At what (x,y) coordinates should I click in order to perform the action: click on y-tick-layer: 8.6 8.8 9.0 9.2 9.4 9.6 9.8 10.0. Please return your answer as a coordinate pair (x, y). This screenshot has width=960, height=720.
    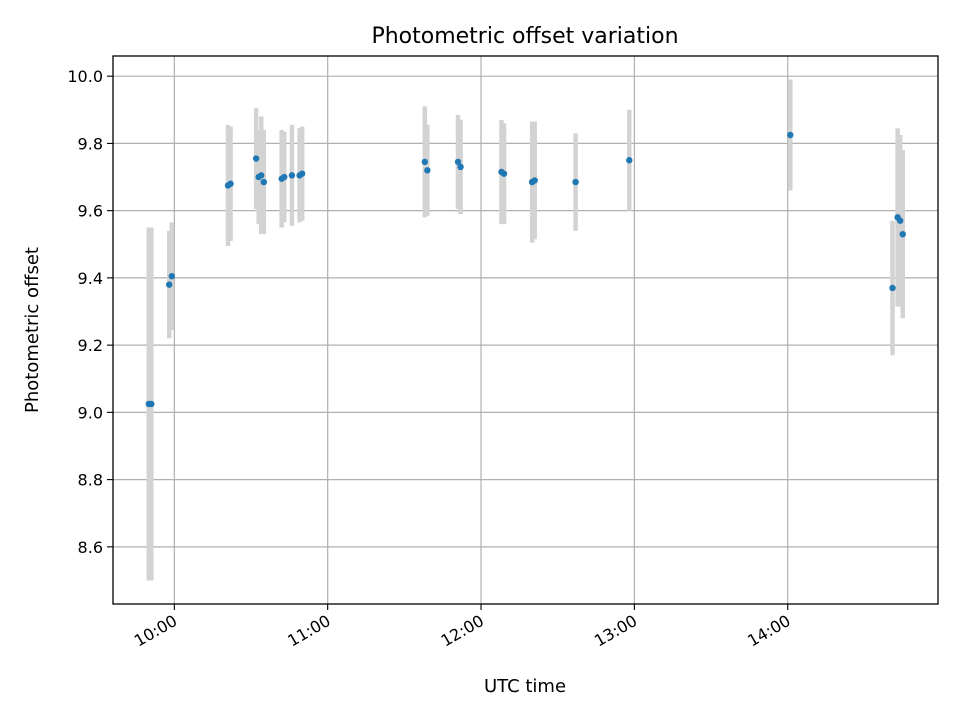
    Looking at the image, I should click on (90, 312).